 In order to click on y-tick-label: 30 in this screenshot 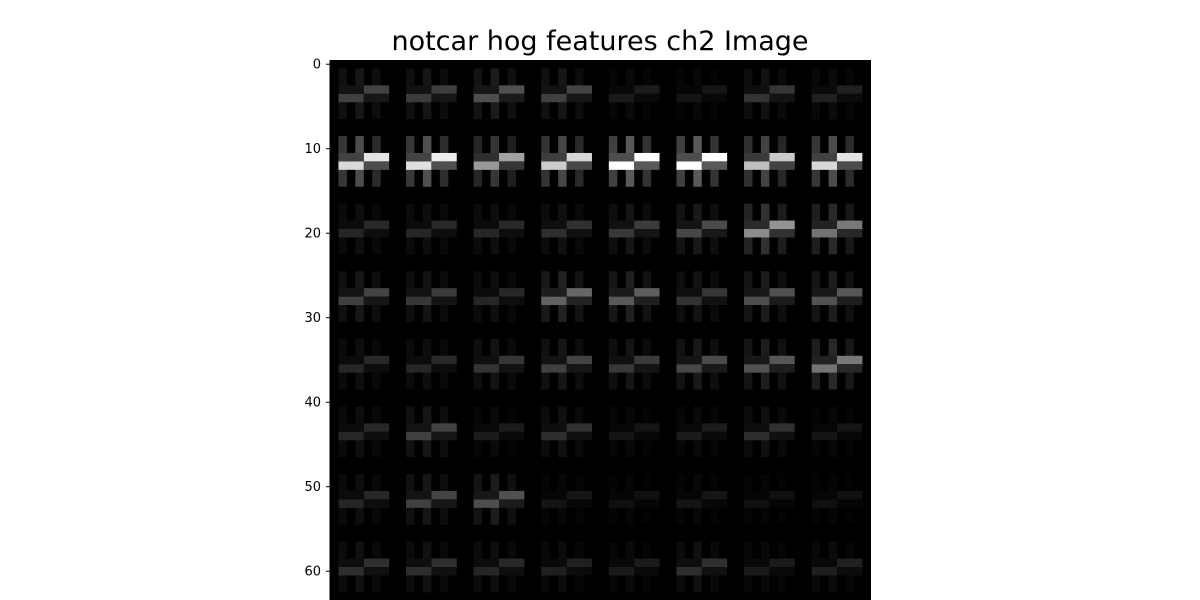, I will do `click(312, 318)`.